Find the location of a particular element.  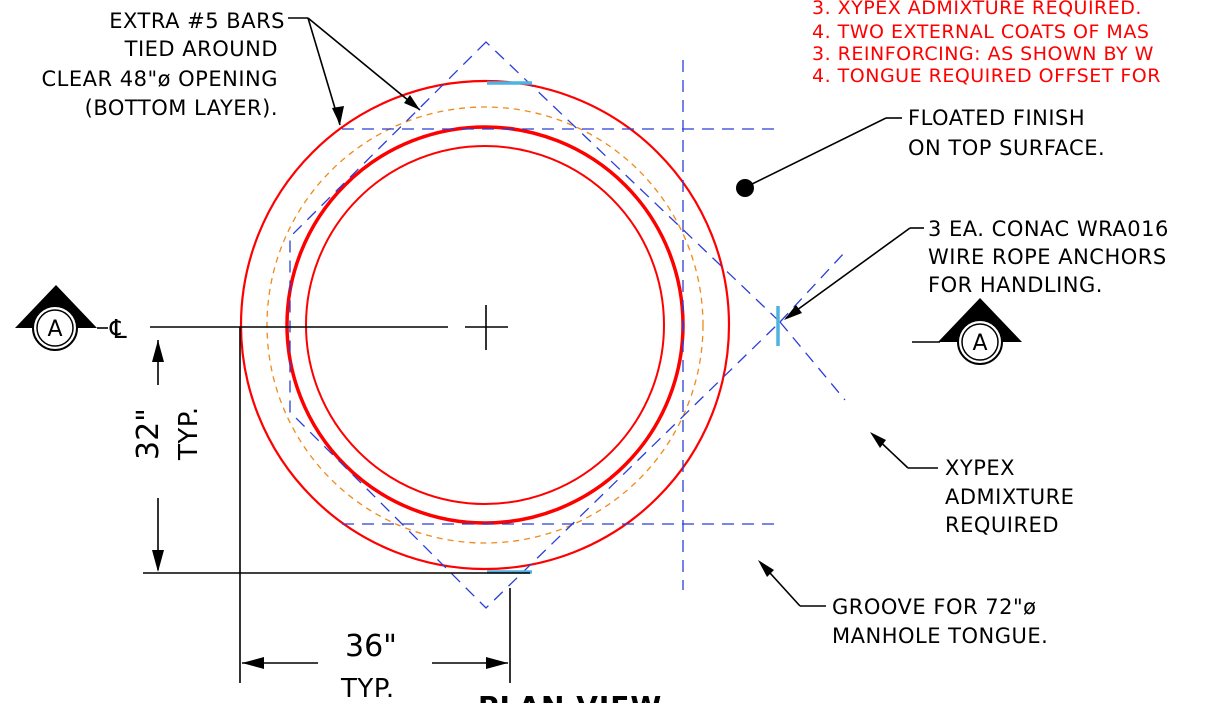

anchors-line-2: WIRE ROPE ANCHORS is located at coordinates (1047, 257).